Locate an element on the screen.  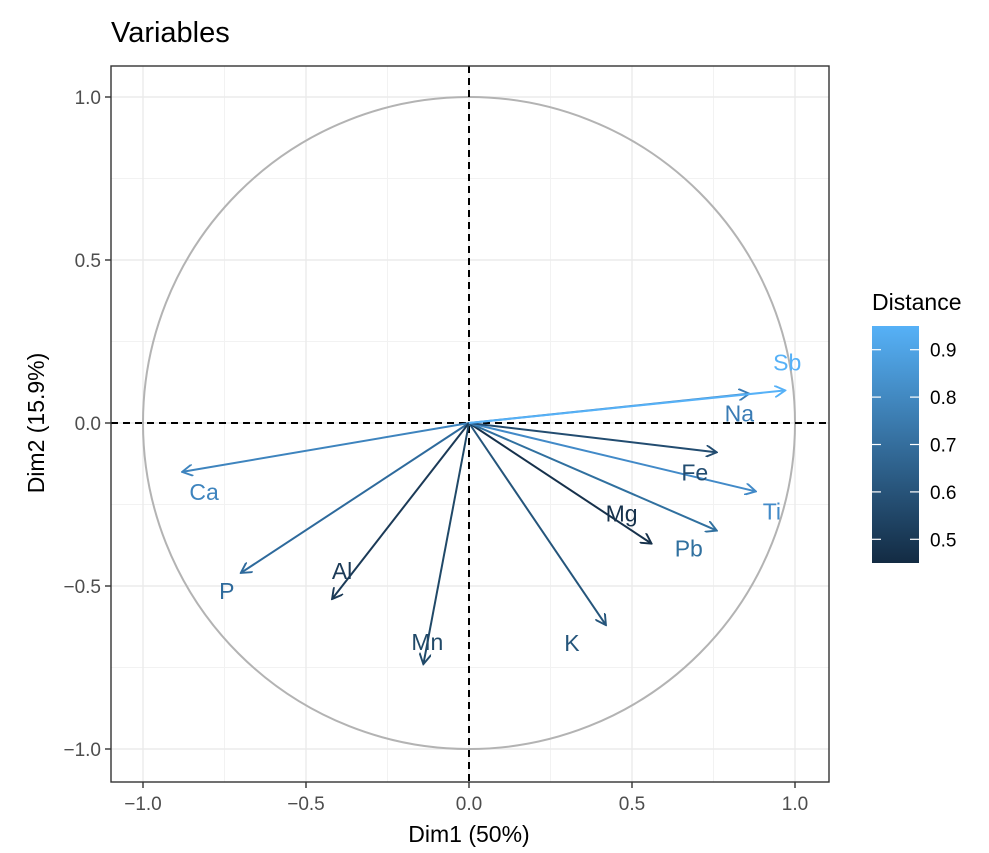
legend-title: Distance is located at coordinates (916, 302).